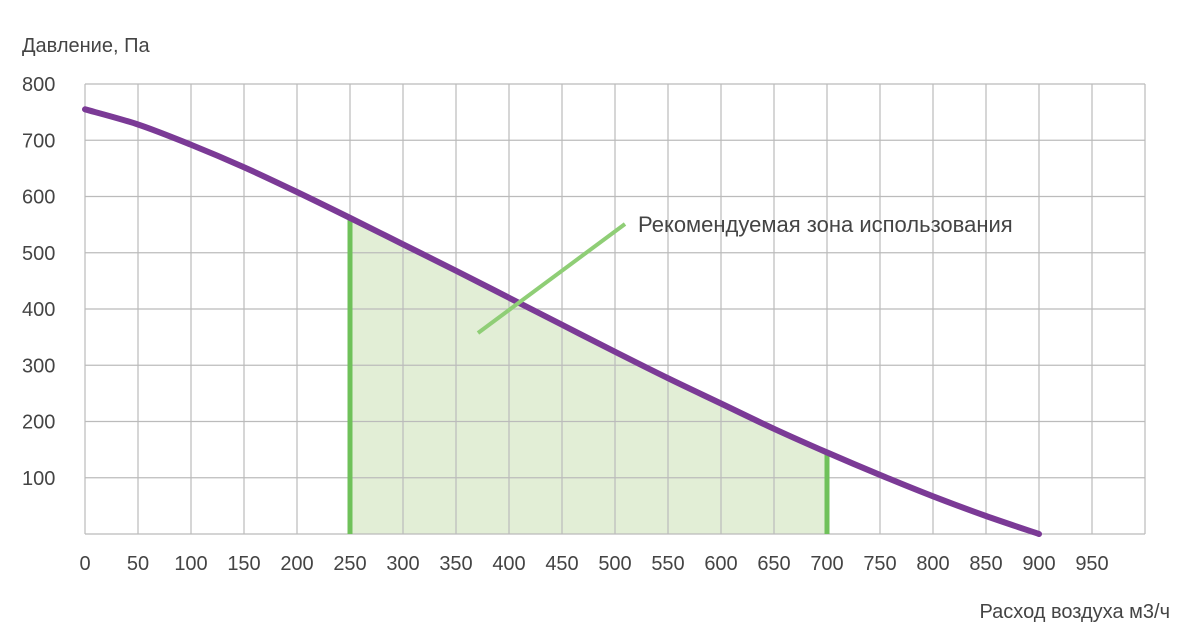 This screenshot has width=1200, height=641. I want to click on annotation-pointer-line, so click(551, 278).